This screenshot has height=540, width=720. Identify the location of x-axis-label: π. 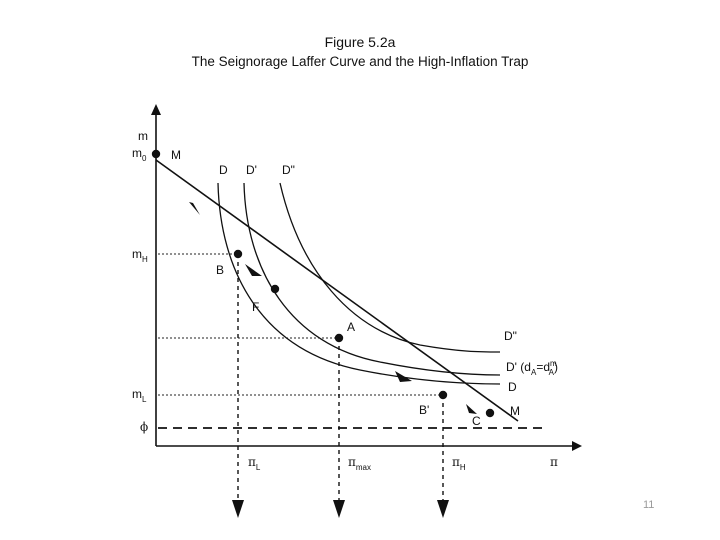
(554, 462).